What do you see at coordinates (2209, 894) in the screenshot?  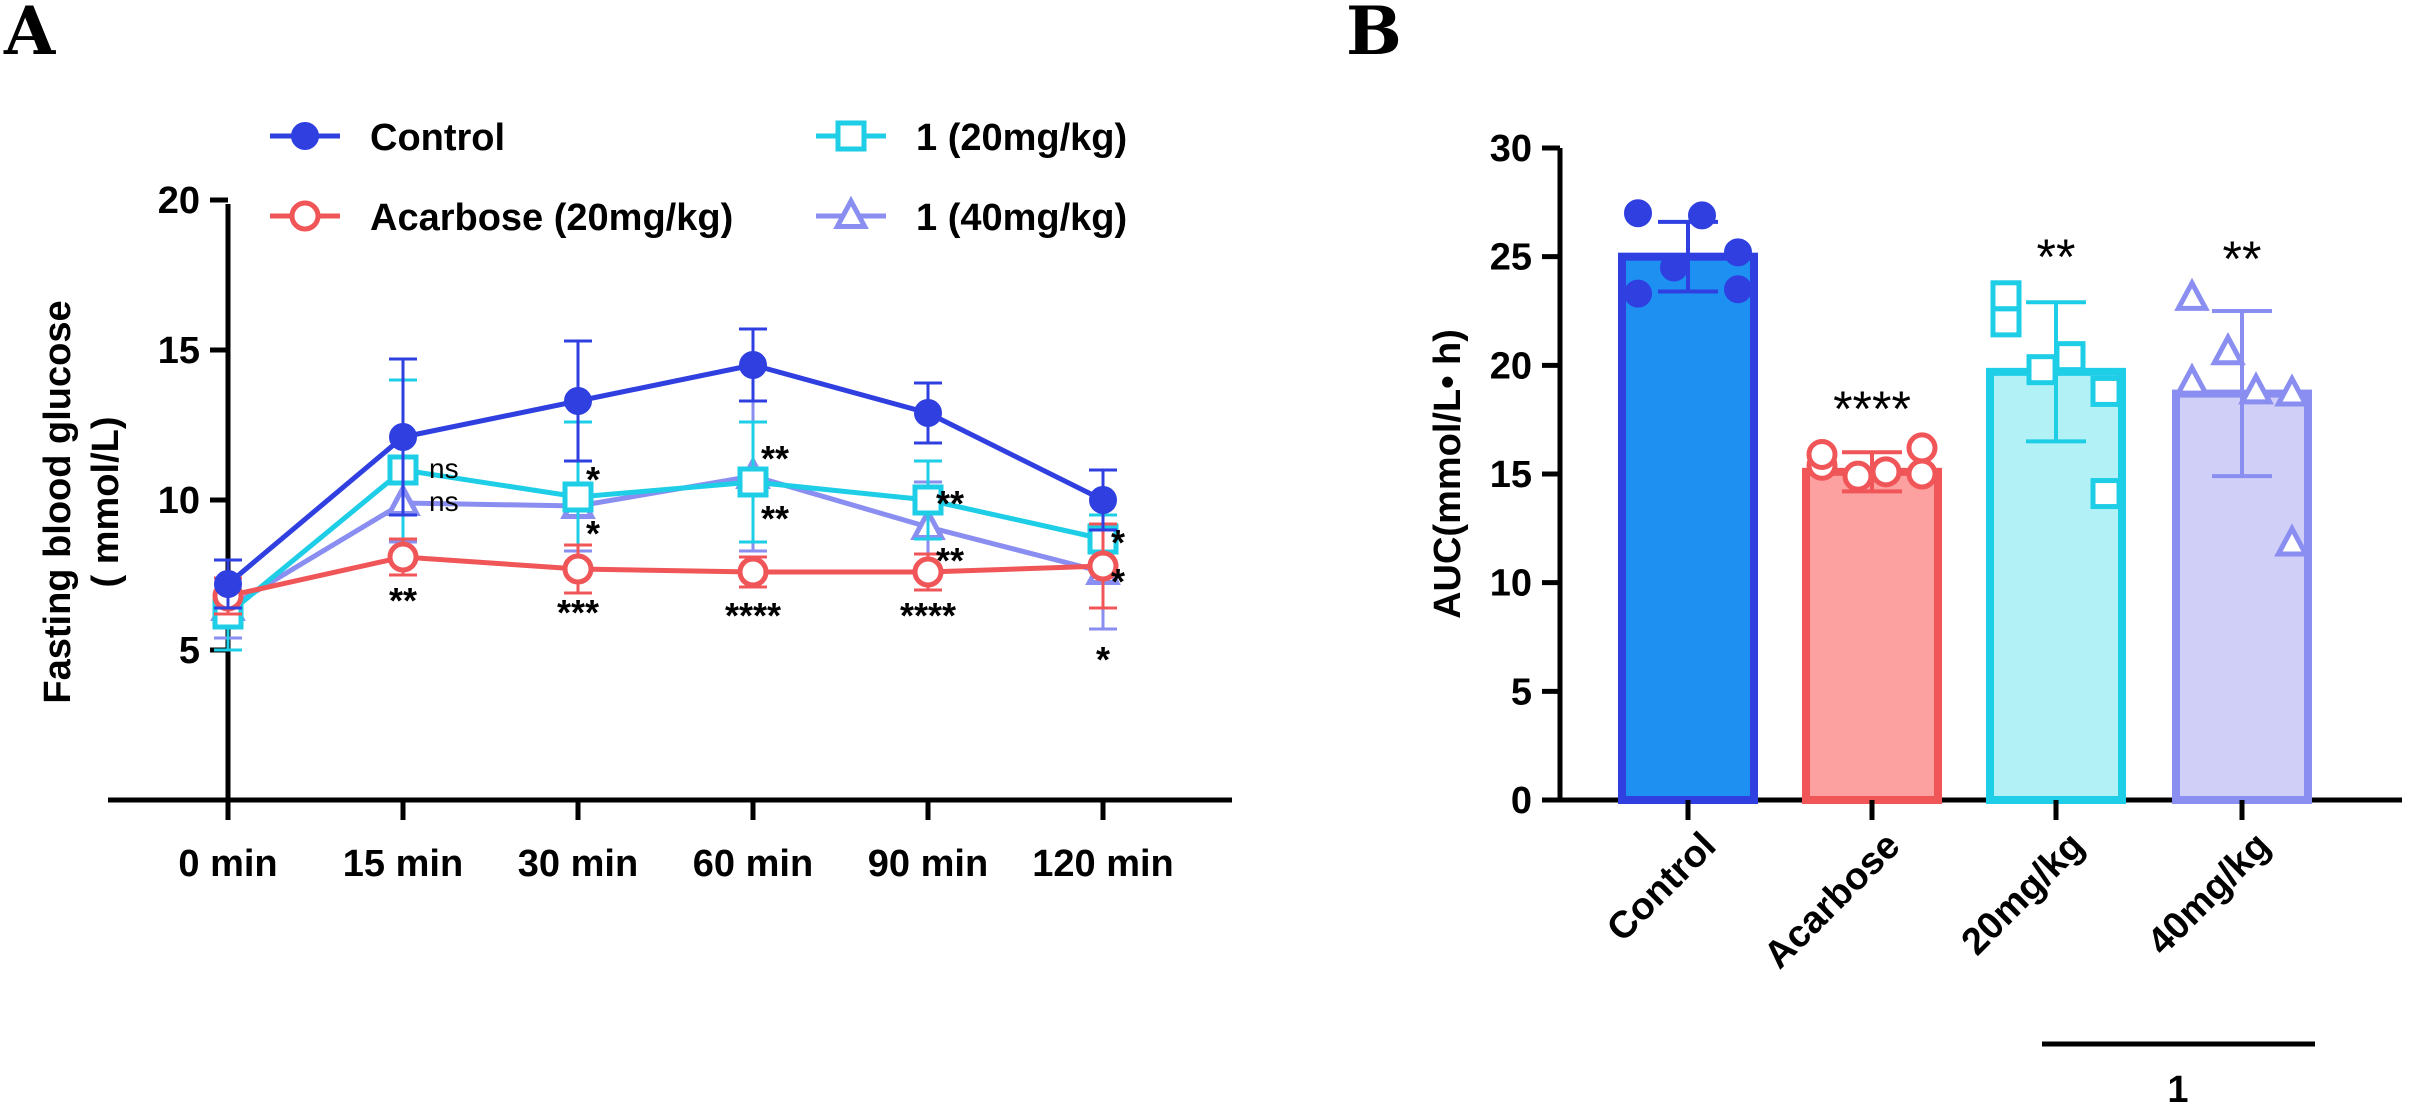 I see `x-tick-label: 40mg/kg` at bounding box center [2209, 894].